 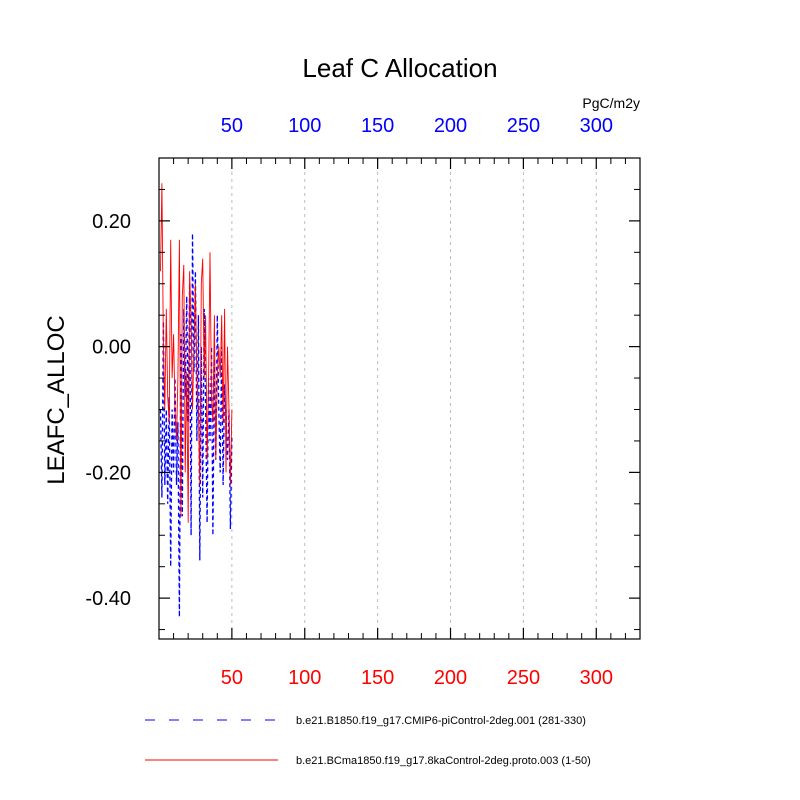 I want to click on x-tick-label-top: 200, so click(x=450, y=126).